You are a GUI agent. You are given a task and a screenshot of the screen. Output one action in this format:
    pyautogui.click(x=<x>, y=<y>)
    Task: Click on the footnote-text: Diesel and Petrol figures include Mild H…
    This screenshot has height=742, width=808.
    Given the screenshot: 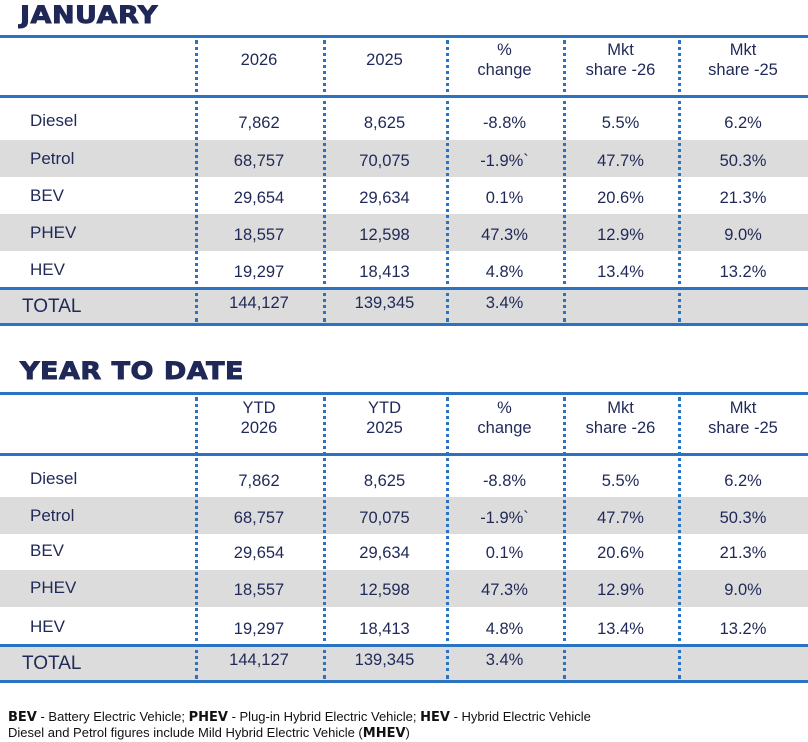 What is the action you would take?
    pyautogui.click(x=185, y=732)
    